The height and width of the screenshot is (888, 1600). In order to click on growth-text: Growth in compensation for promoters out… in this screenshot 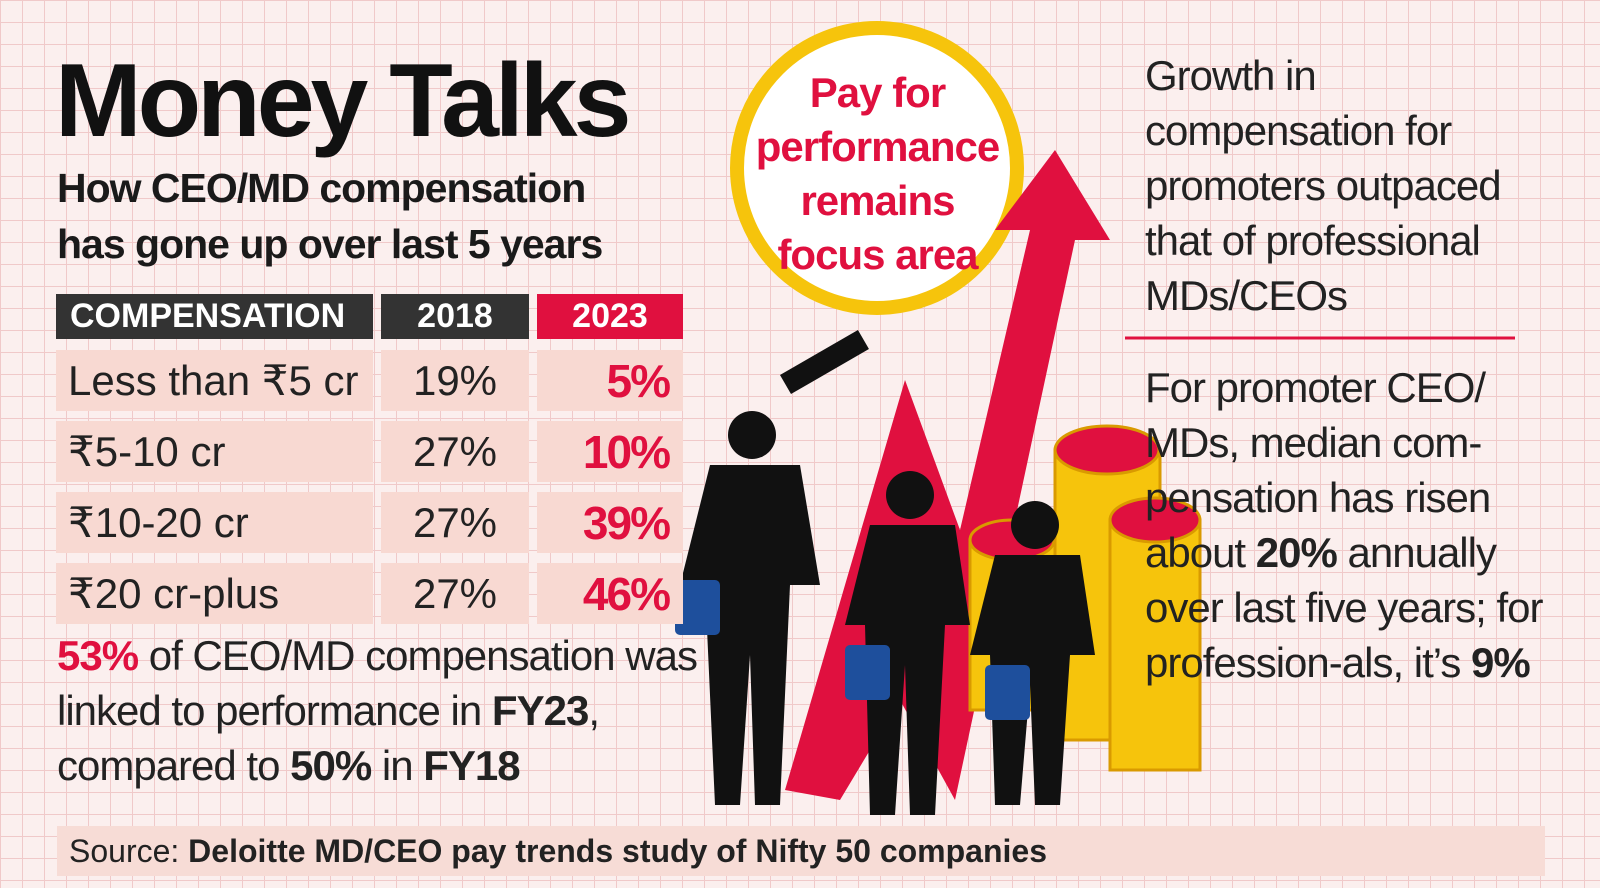, I will do `click(1323, 185)`.